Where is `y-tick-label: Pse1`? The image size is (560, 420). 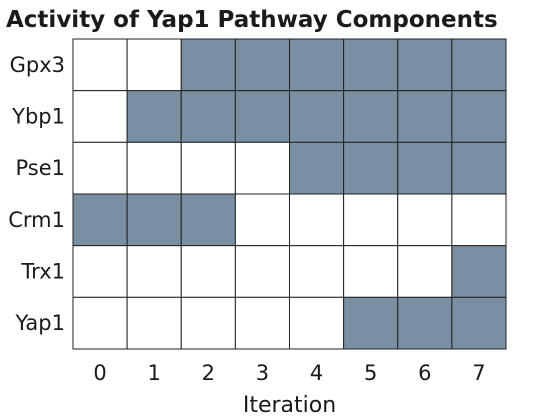 y-tick-label: Pse1 is located at coordinates (40, 168).